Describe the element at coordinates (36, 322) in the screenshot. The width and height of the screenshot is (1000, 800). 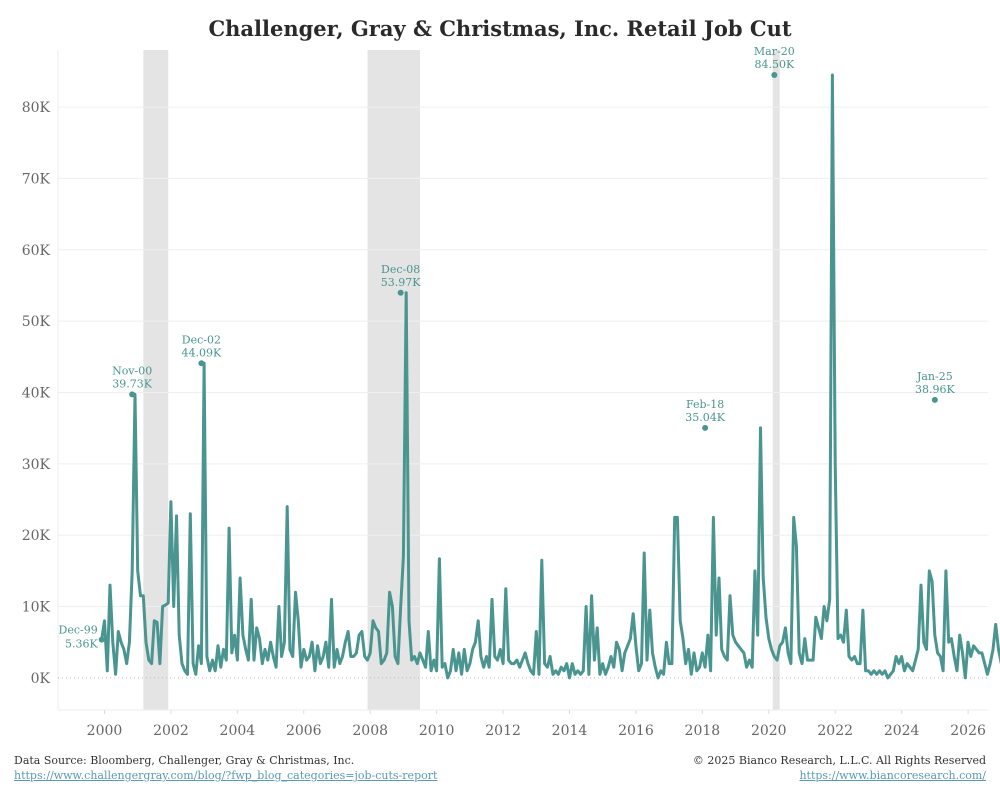
I see `y-tick-label: 50K` at that location.